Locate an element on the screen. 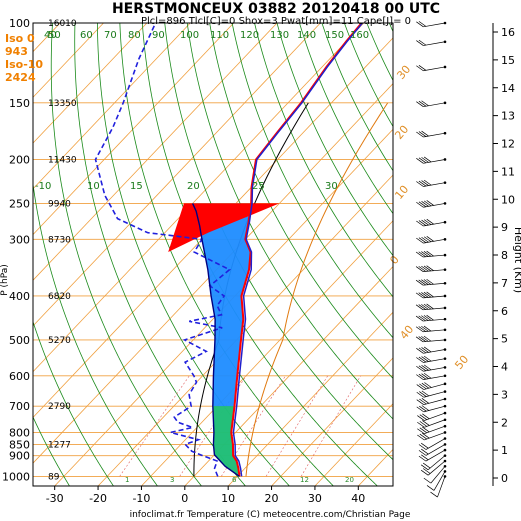  pressure-tick-label: 500 is located at coordinates (19, 340).